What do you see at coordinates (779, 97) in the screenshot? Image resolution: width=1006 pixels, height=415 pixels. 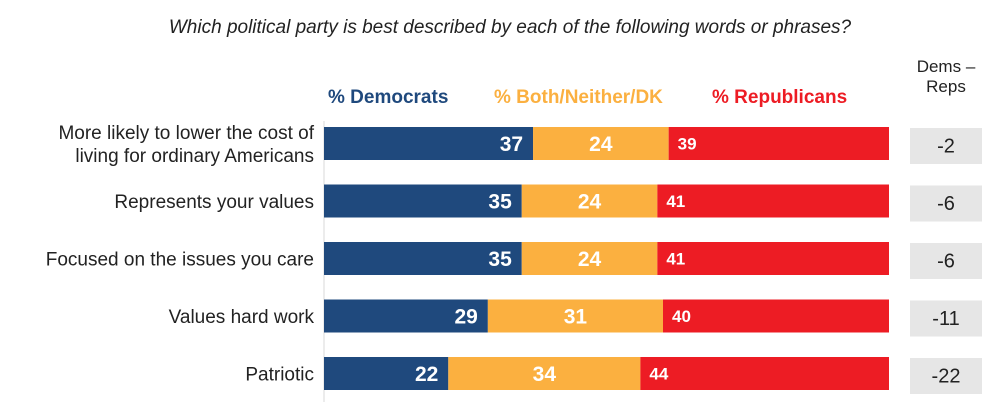 I see `legend-republicans: % Republicans` at bounding box center [779, 97].